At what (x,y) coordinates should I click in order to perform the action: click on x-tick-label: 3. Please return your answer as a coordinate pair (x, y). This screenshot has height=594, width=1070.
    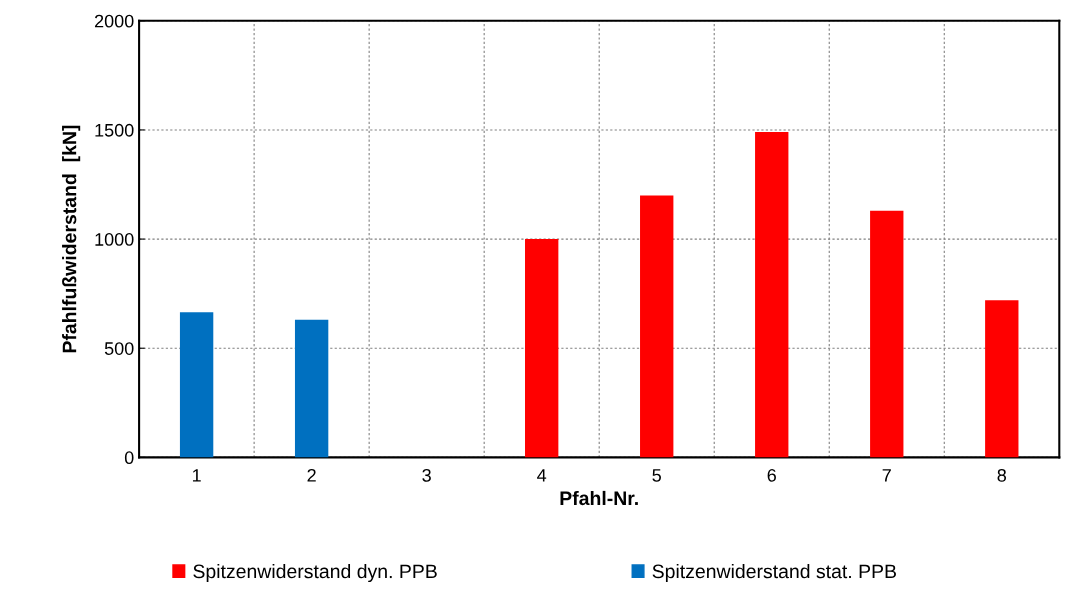
    Looking at the image, I should click on (426, 475).